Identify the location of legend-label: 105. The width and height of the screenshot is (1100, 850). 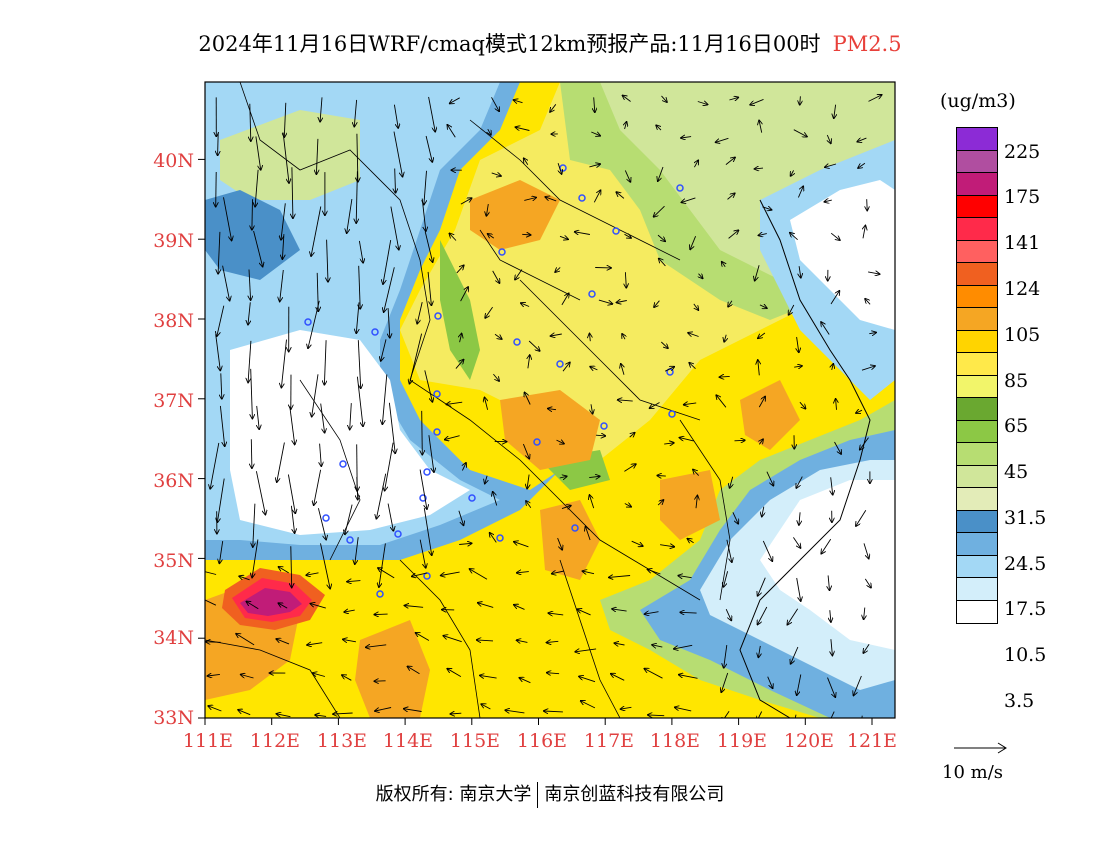
(1022, 335).